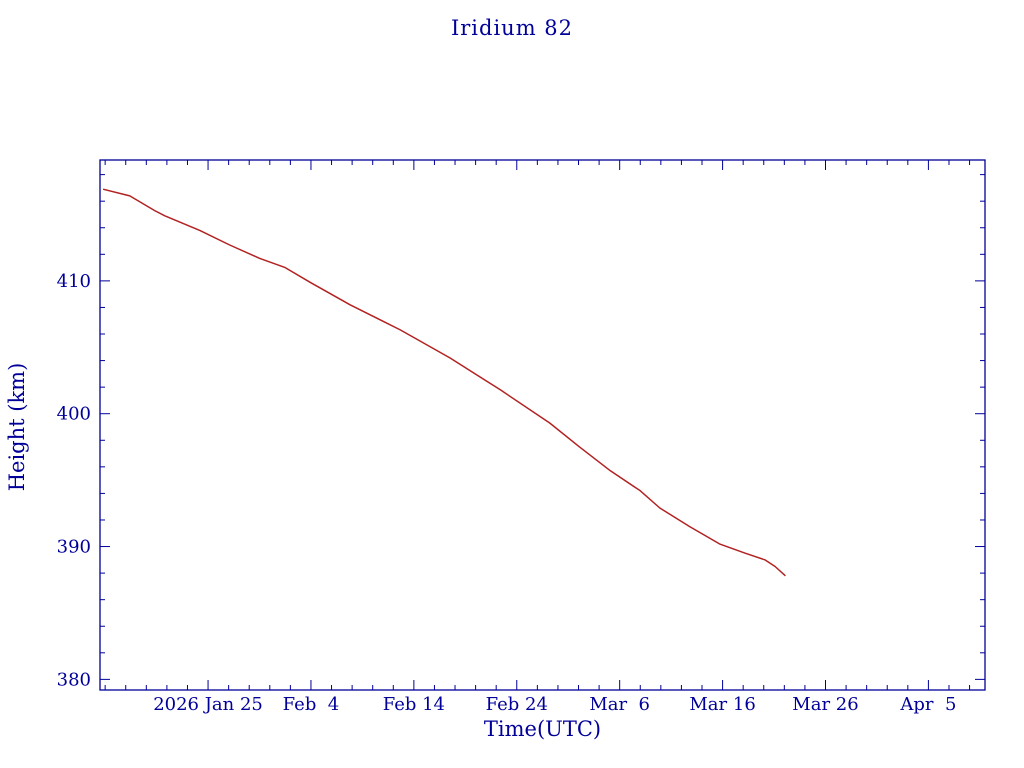 Image resolution: width=1024 pixels, height=768 pixels. I want to click on x-tick-label: Mar 26, so click(825, 704).